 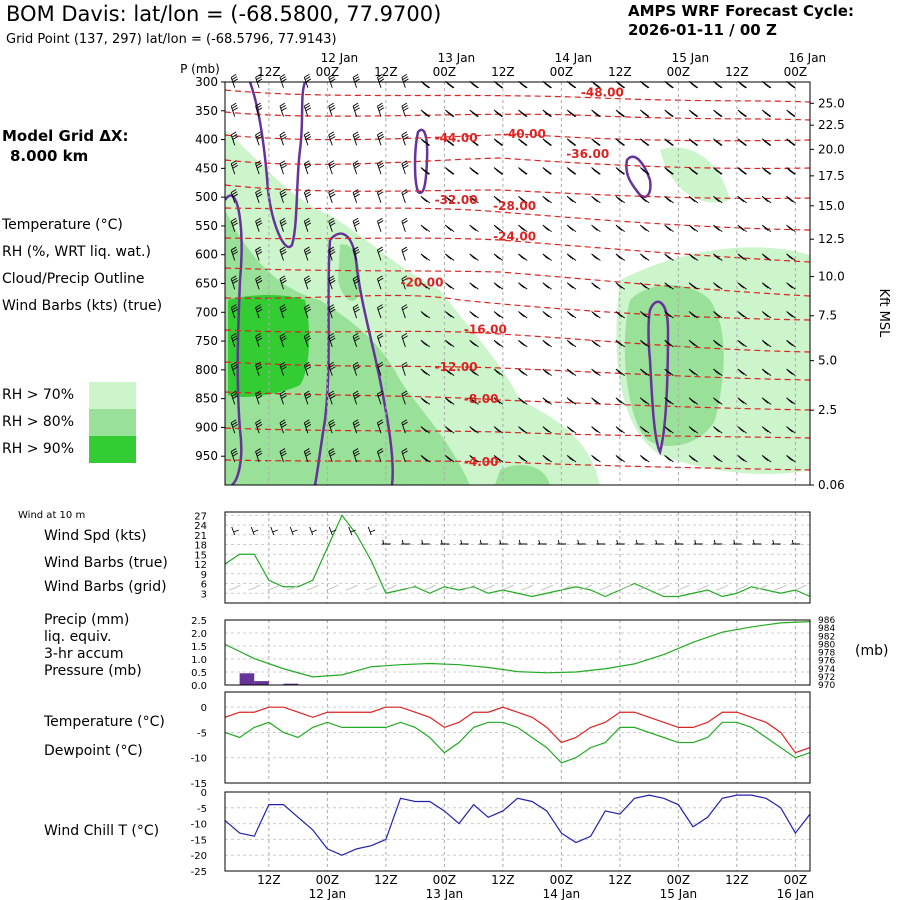 I want to click on pressure-tick-label: 550, so click(x=206, y=226).